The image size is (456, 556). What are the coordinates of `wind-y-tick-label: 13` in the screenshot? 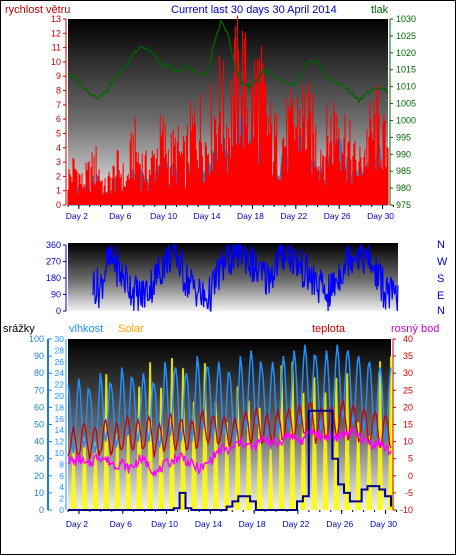 It's located at (56, 19).